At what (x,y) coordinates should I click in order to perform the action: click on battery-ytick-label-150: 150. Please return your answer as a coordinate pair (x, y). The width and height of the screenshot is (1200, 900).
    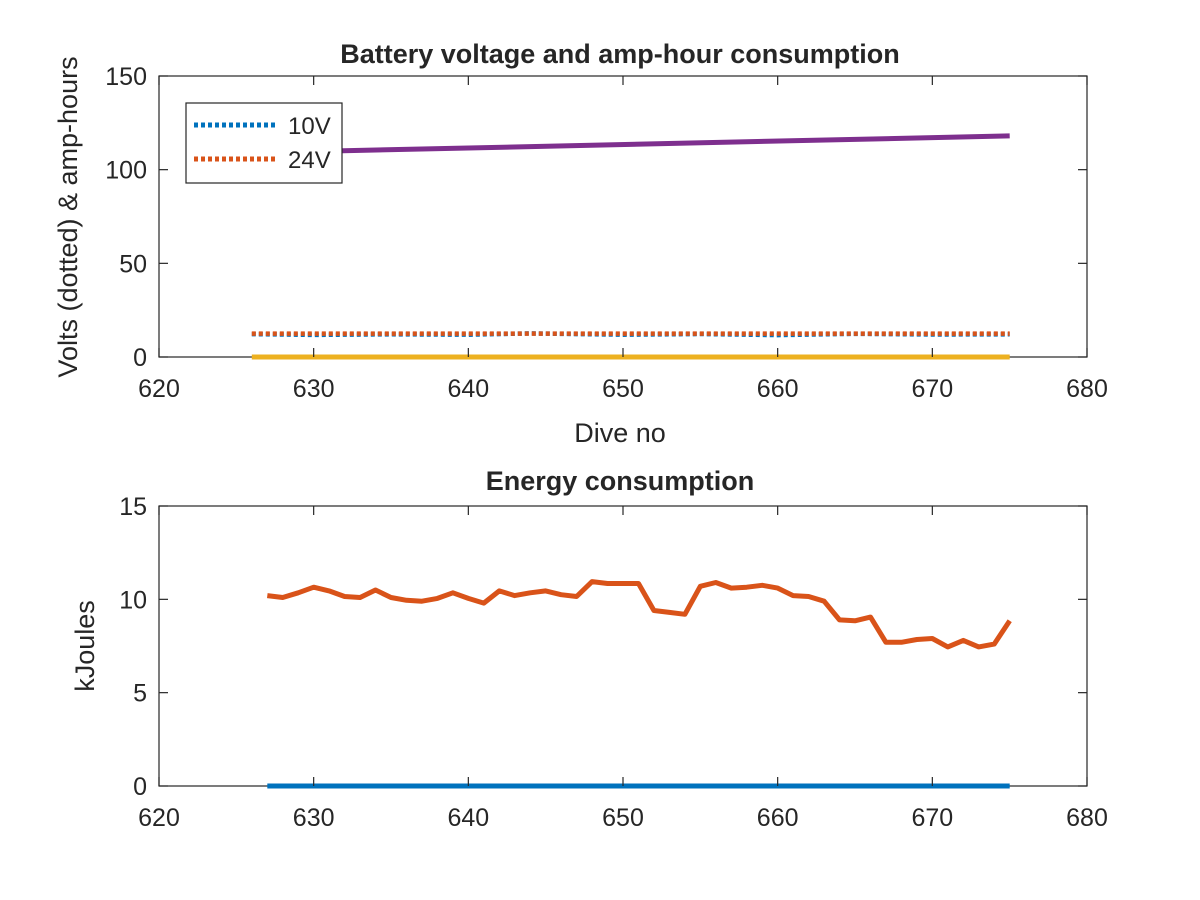
    Looking at the image, I should click on (126, 77).